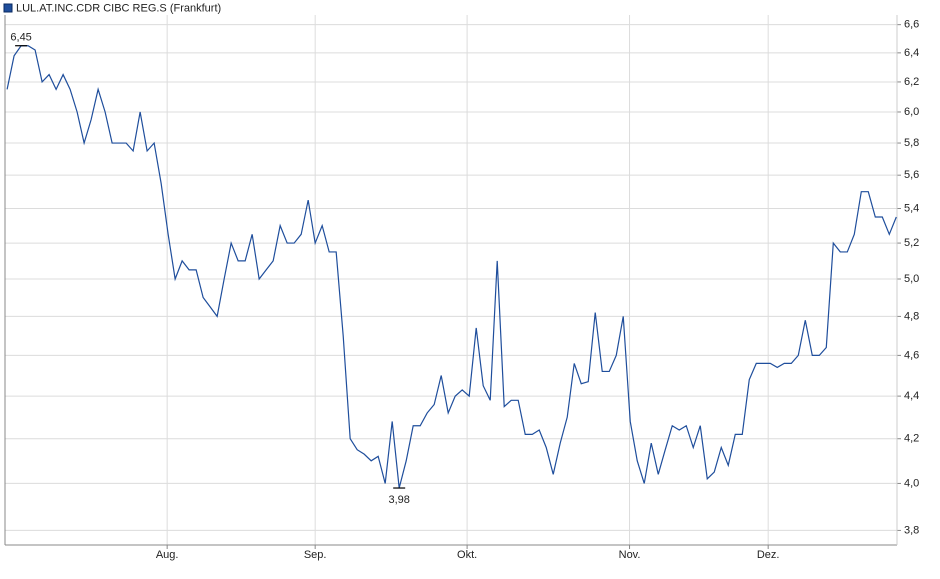 The width and height of the screenshot is (940, 579). What do you see at coordinates (911, 243) in the screenshot?
I see `y-tick-label: 5,2` at bounding box center [911, 243].